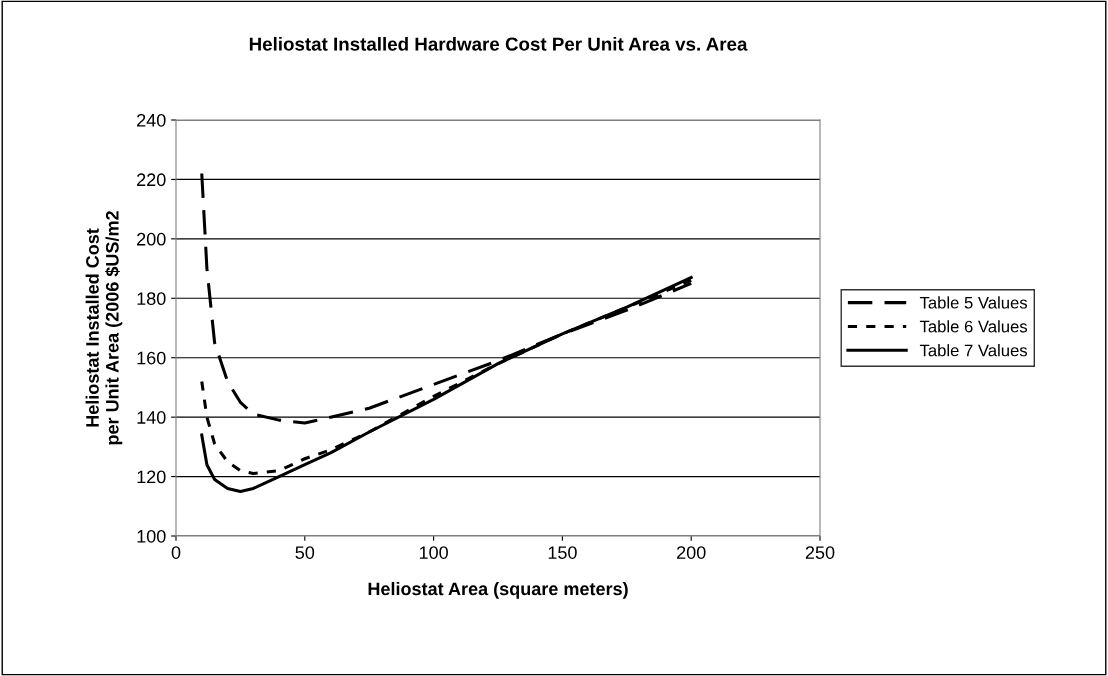 Image resolution: width=1108 pixels, height=676 pixels. What do you see at coordinates (151, 417) in the screenshot?
I see `y-tick-label: 140` at bounding box center [151, 417].